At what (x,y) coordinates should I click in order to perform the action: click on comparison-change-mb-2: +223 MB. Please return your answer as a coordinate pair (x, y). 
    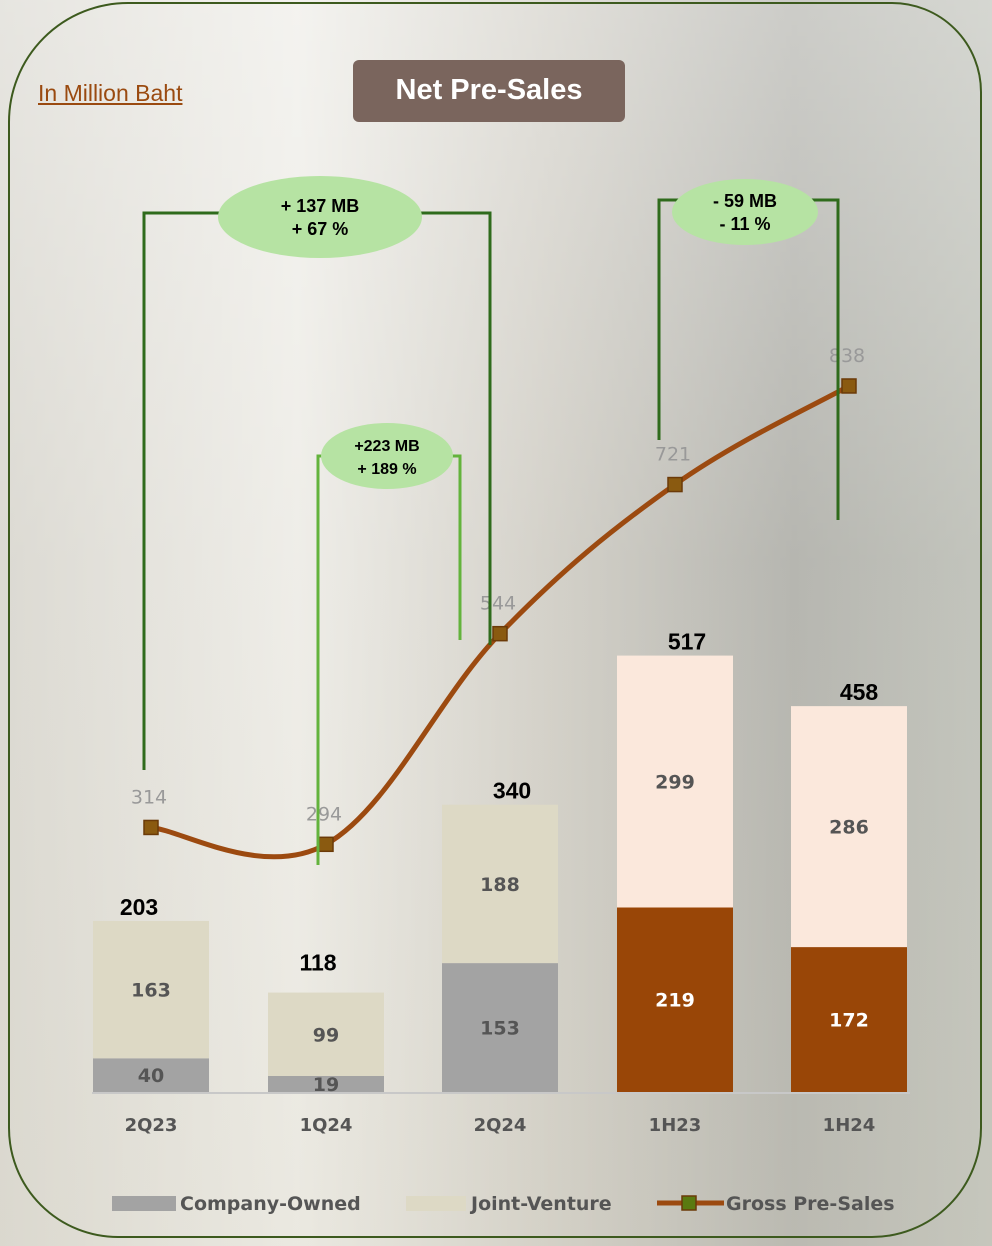
    Looking at the image, I should click on (386, 446).